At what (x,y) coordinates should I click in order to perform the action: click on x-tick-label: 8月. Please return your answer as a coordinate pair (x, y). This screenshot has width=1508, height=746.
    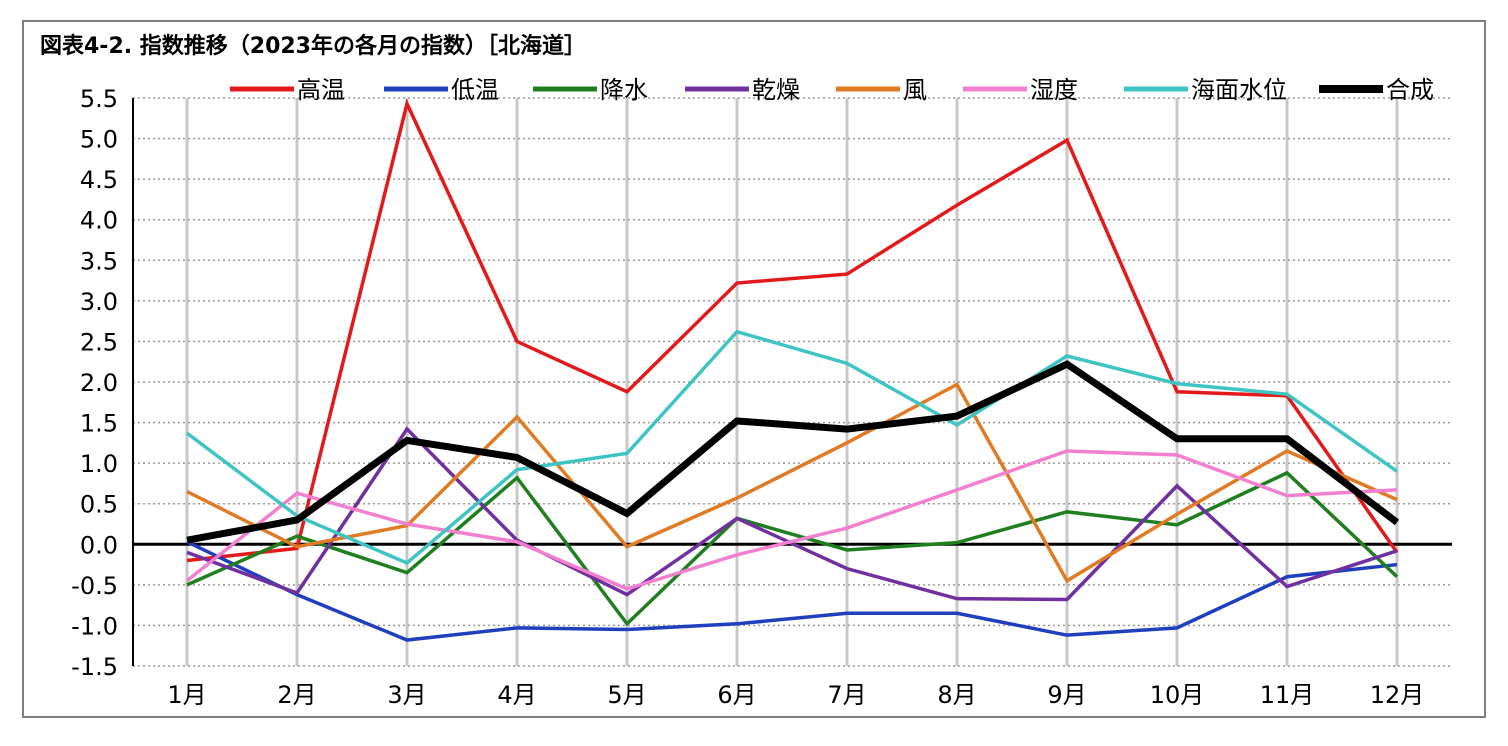
    Looking at the image, I should click on (956, 695).